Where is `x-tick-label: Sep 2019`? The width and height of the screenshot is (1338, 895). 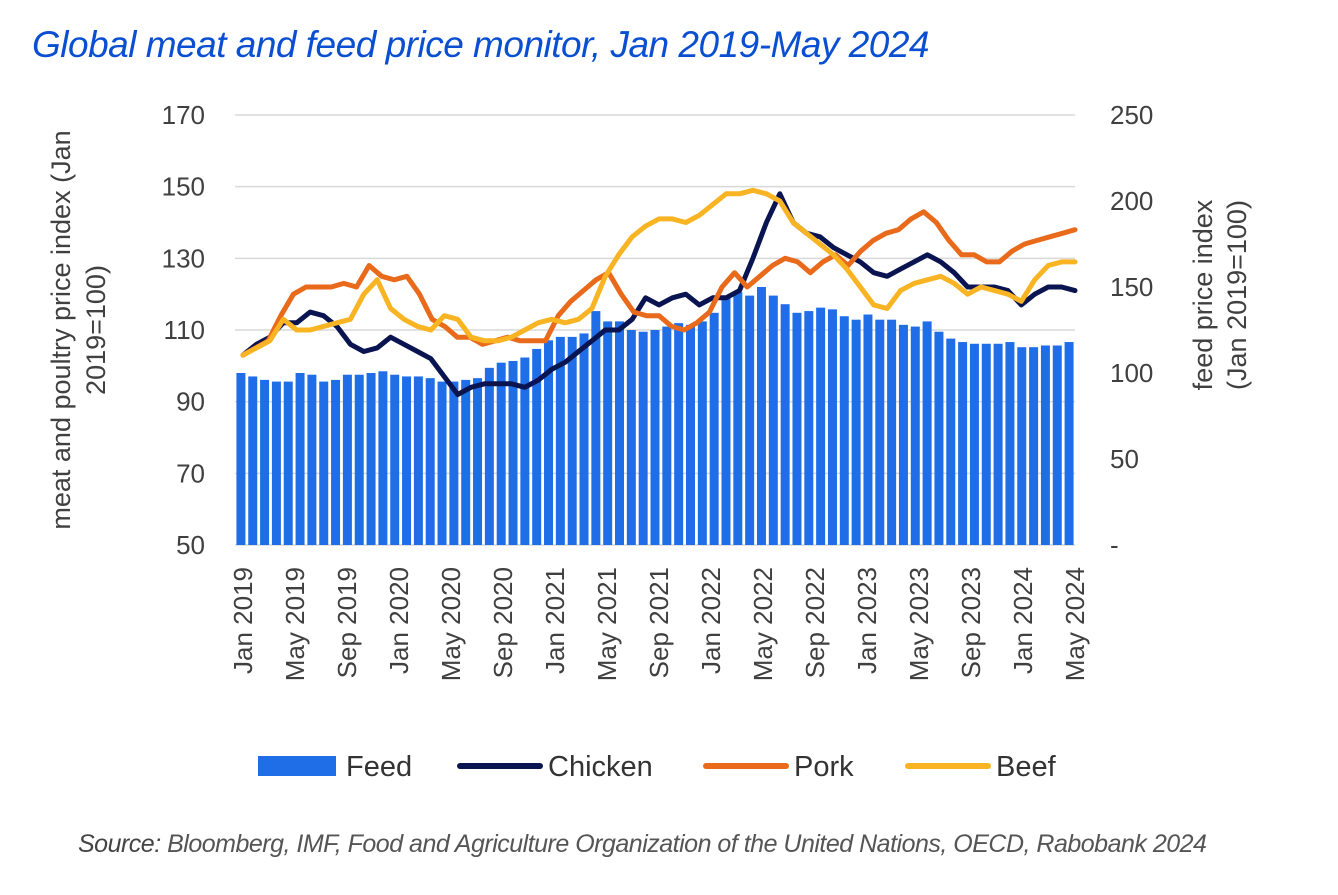 x-tick-label: Sep 2019 is located at coordinates (347, 622).